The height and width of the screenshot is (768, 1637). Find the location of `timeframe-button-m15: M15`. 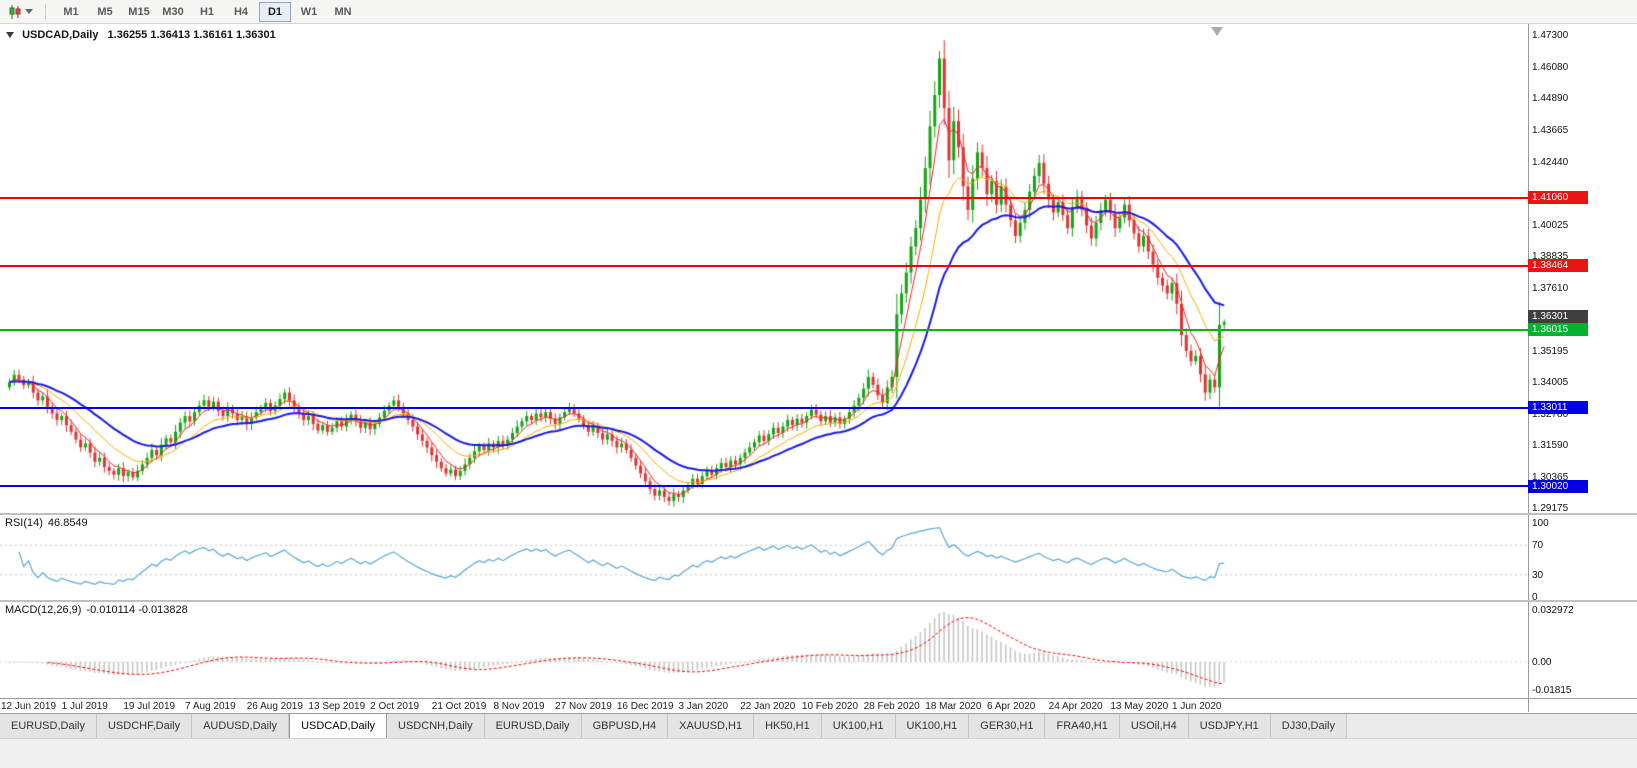

timeframe-button-m15: M15 is located at coordinates (139, 11).